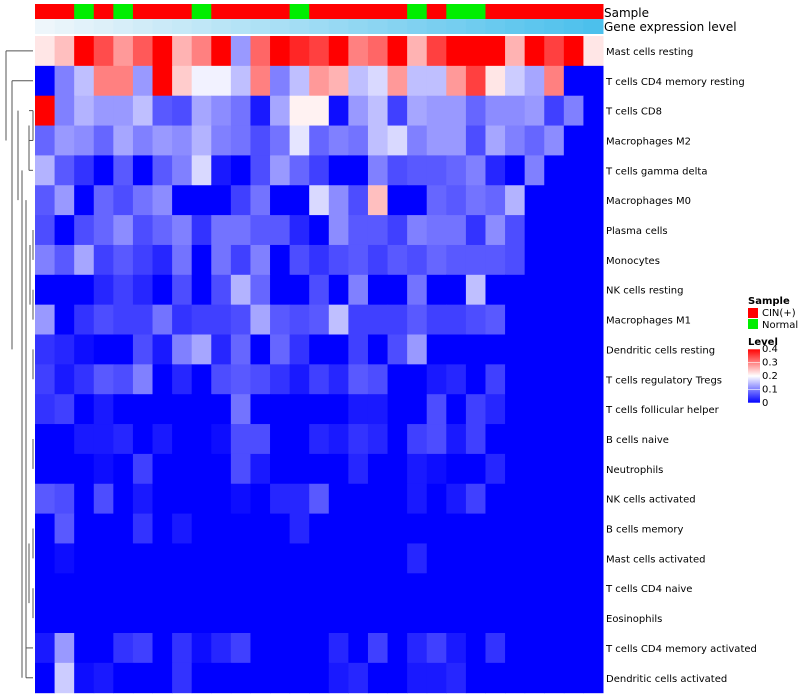  I want to click on row-label: Plasma cells, so click(637, 231).